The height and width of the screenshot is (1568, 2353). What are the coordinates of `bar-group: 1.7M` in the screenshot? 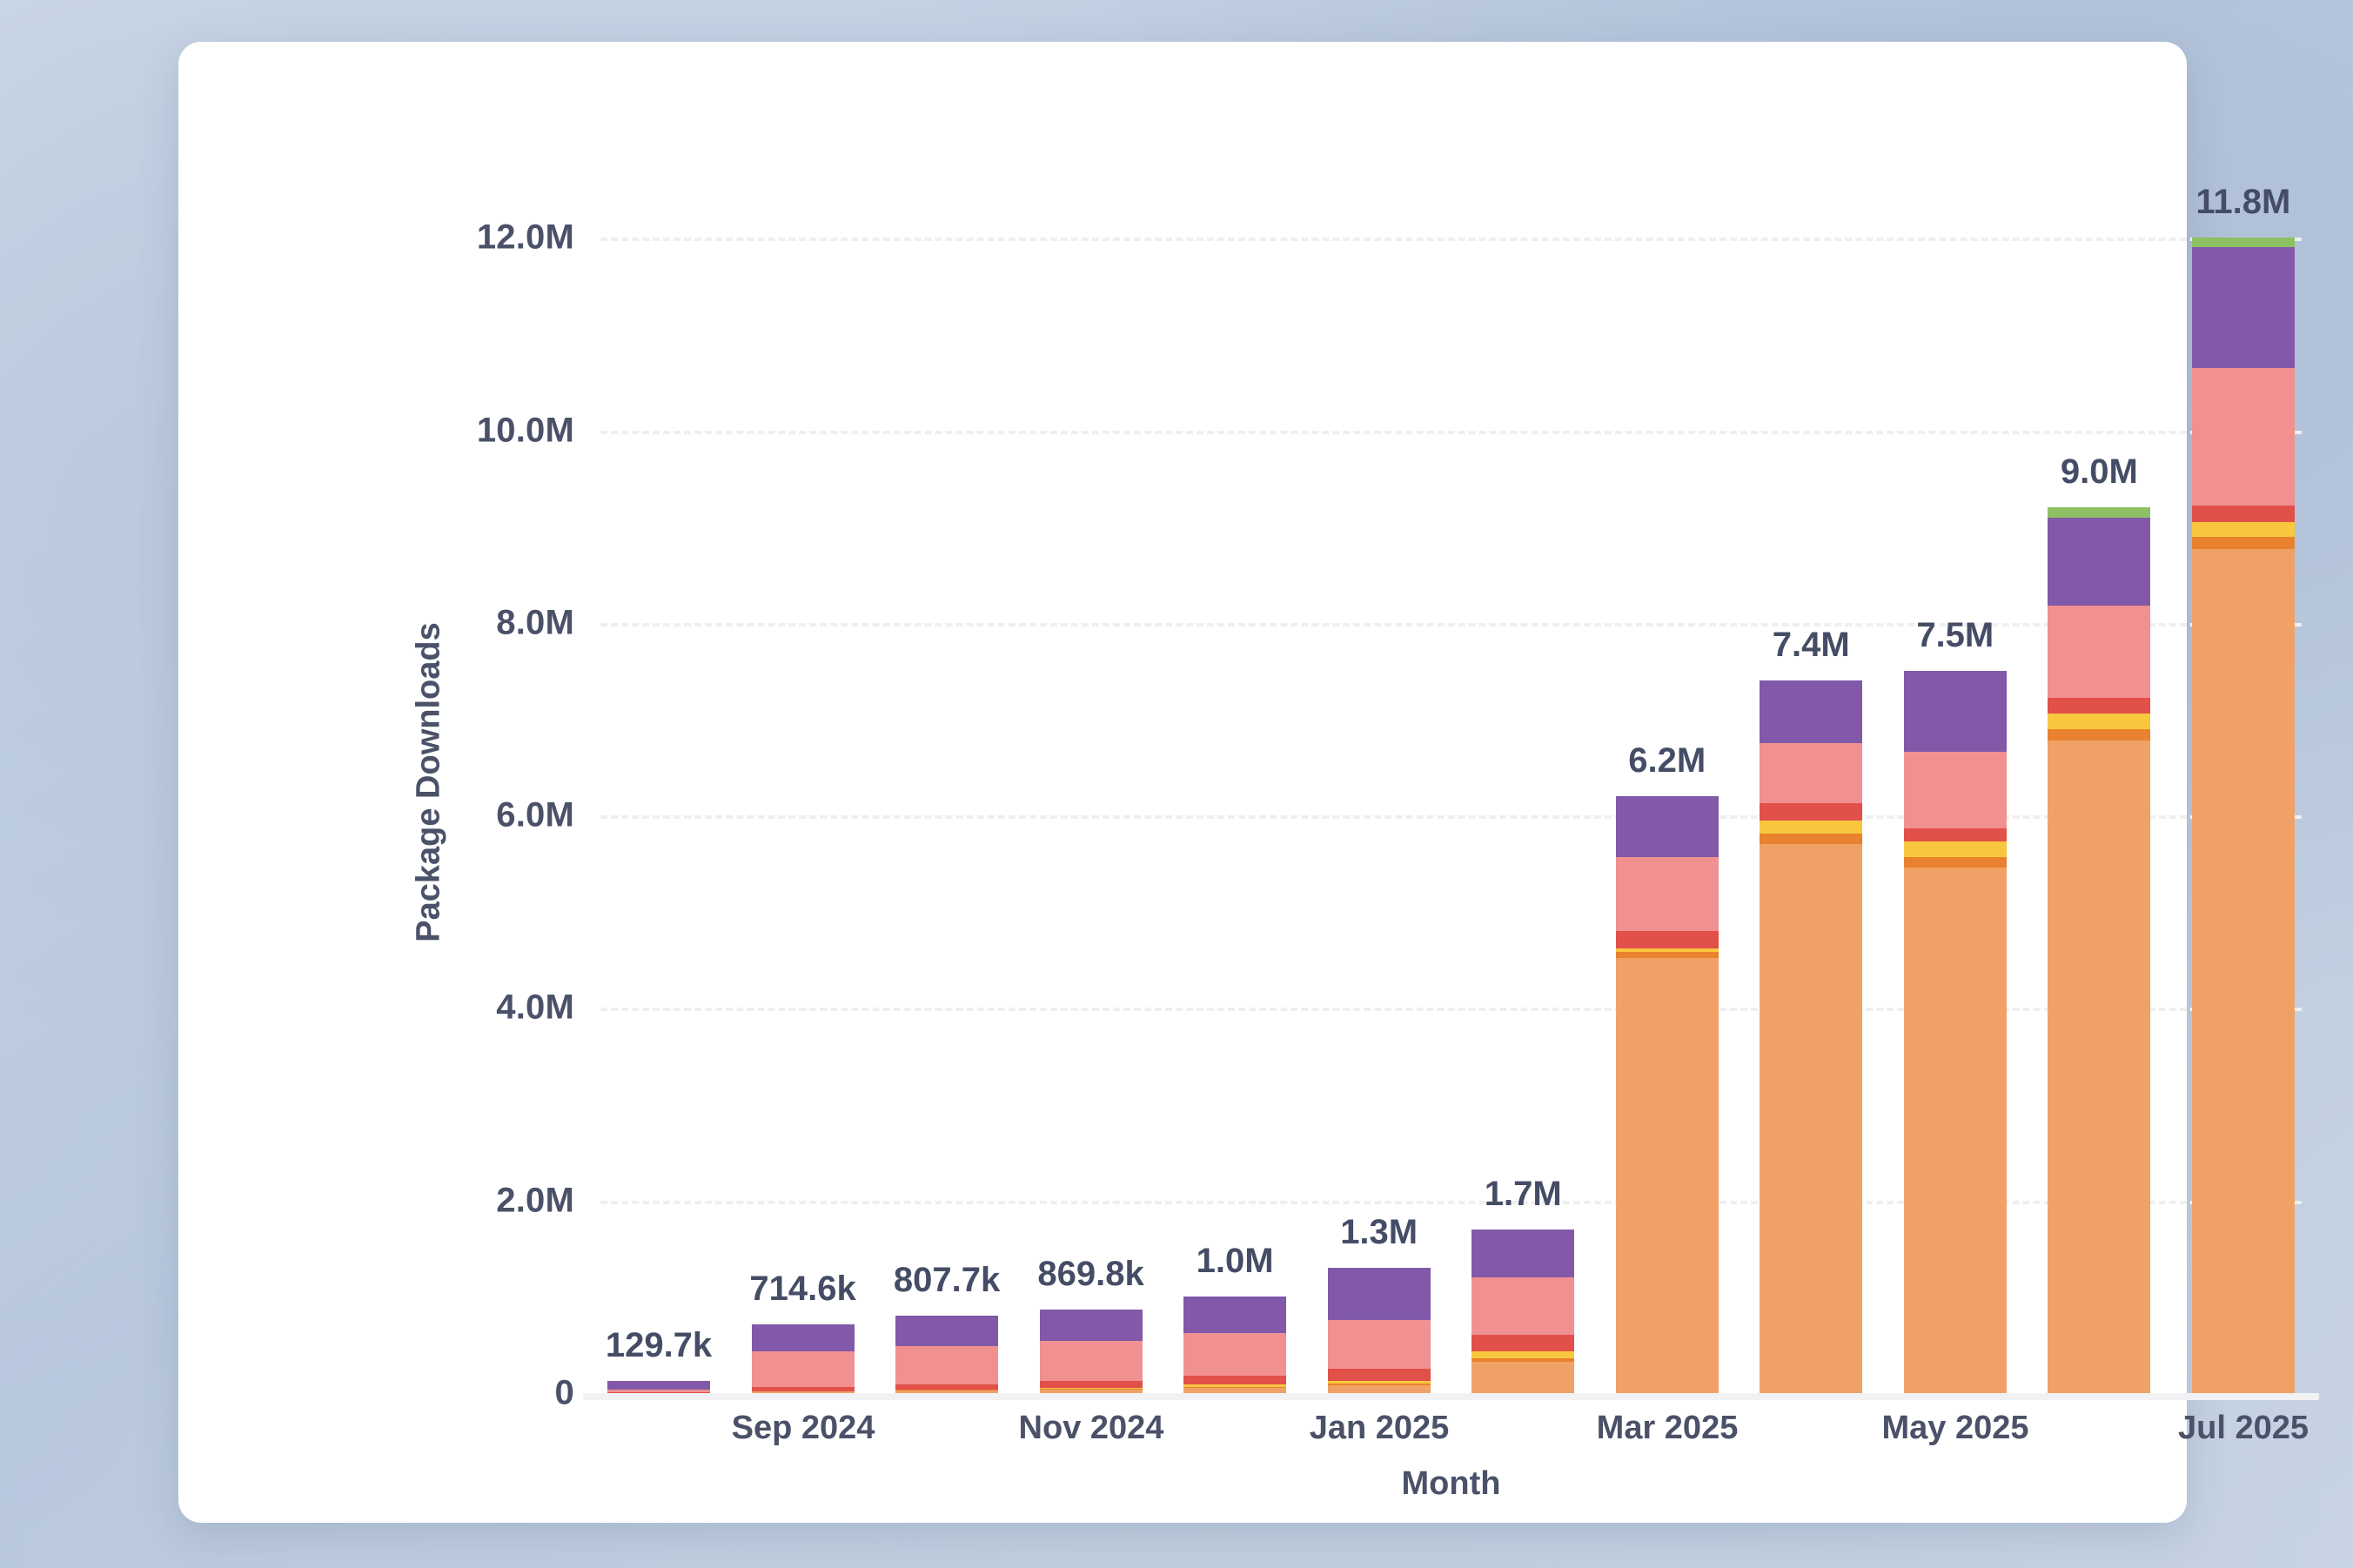 It's located at (1523, 796).